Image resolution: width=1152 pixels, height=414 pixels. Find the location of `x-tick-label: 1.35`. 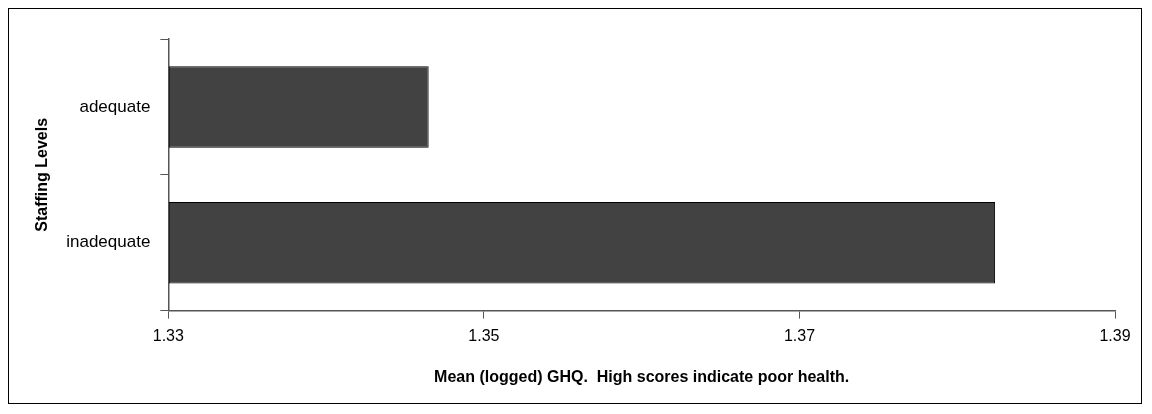

x-tick-label: 1.35 is located at coordinates (484, 335).